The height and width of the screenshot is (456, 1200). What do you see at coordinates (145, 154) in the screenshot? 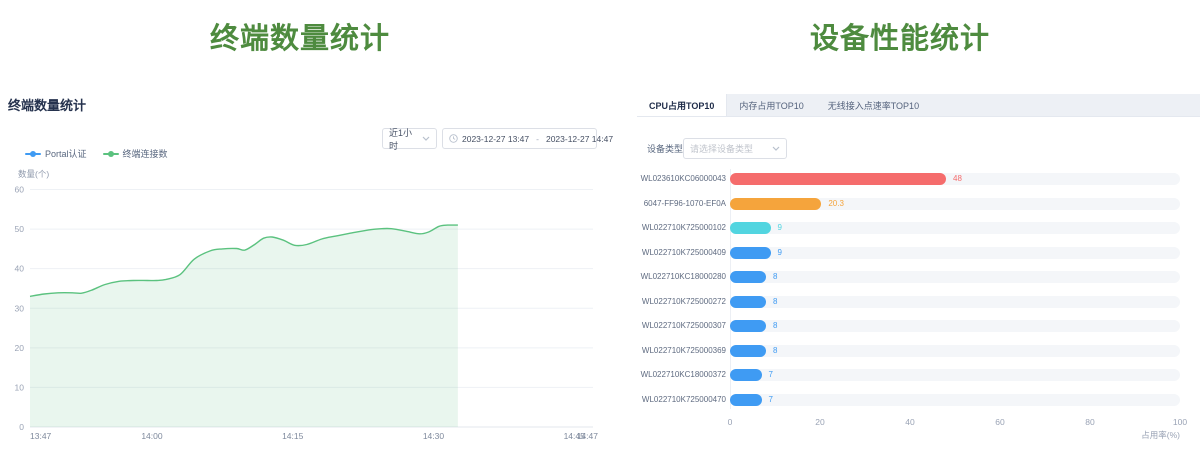
I see `legend-label: 终端连接数` at bounding box center [145, 154].